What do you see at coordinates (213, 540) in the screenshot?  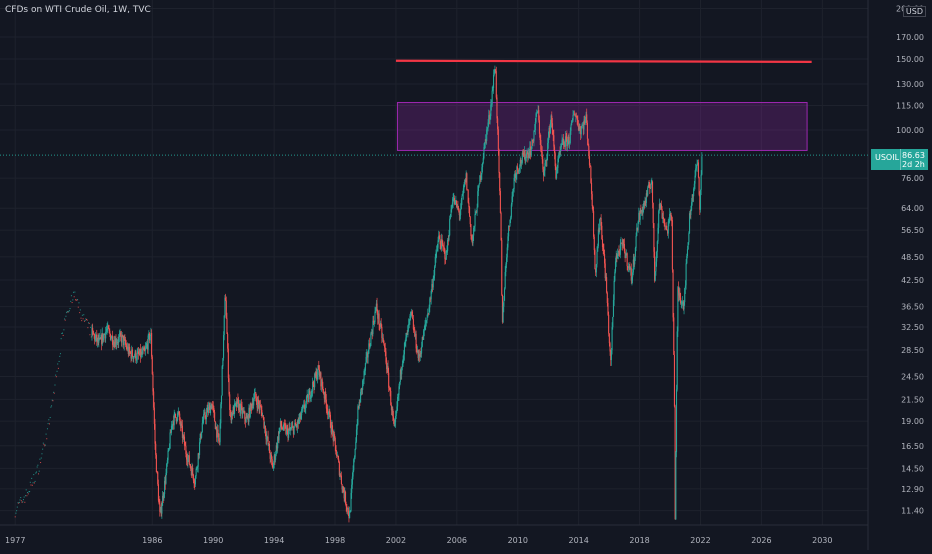 I see `x-tick-label: 1990` at bounding box center [213, 540].